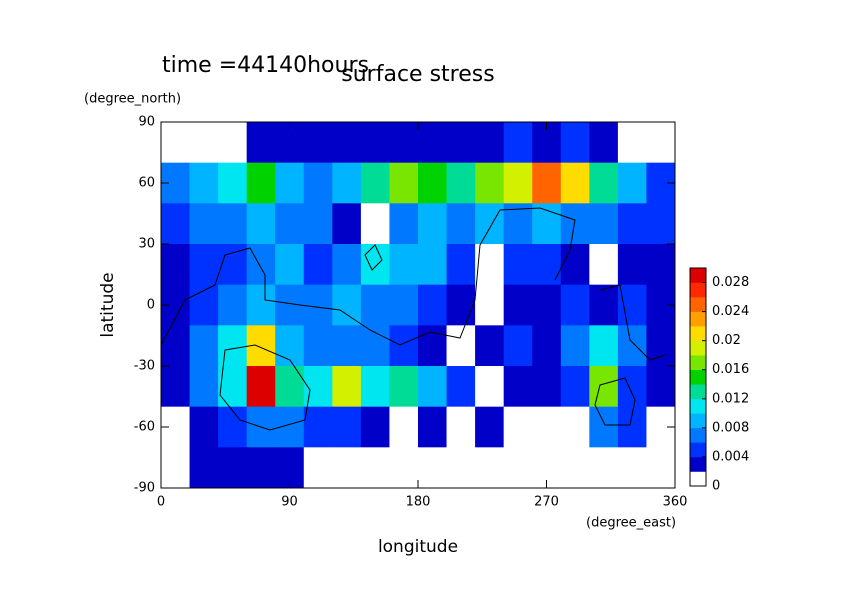 This screenshot has width=842, height=599. I want to click on y-tick-label: -90, so click(144, 488).